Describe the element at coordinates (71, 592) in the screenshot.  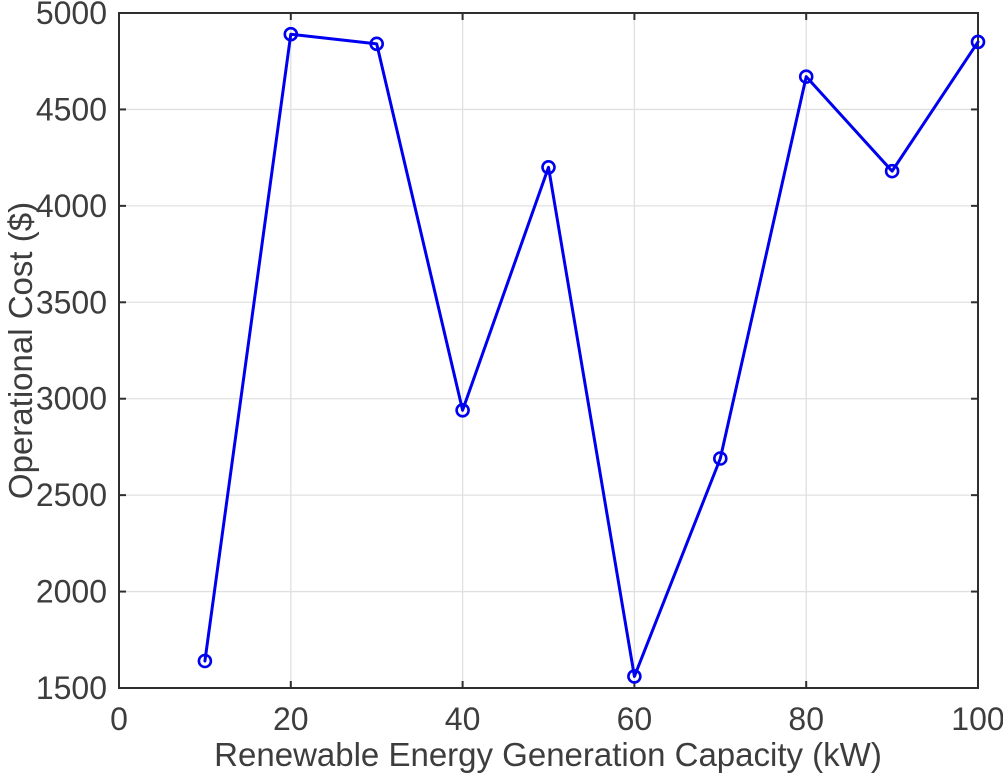
I see `y-tick-label: 2000` at that location.